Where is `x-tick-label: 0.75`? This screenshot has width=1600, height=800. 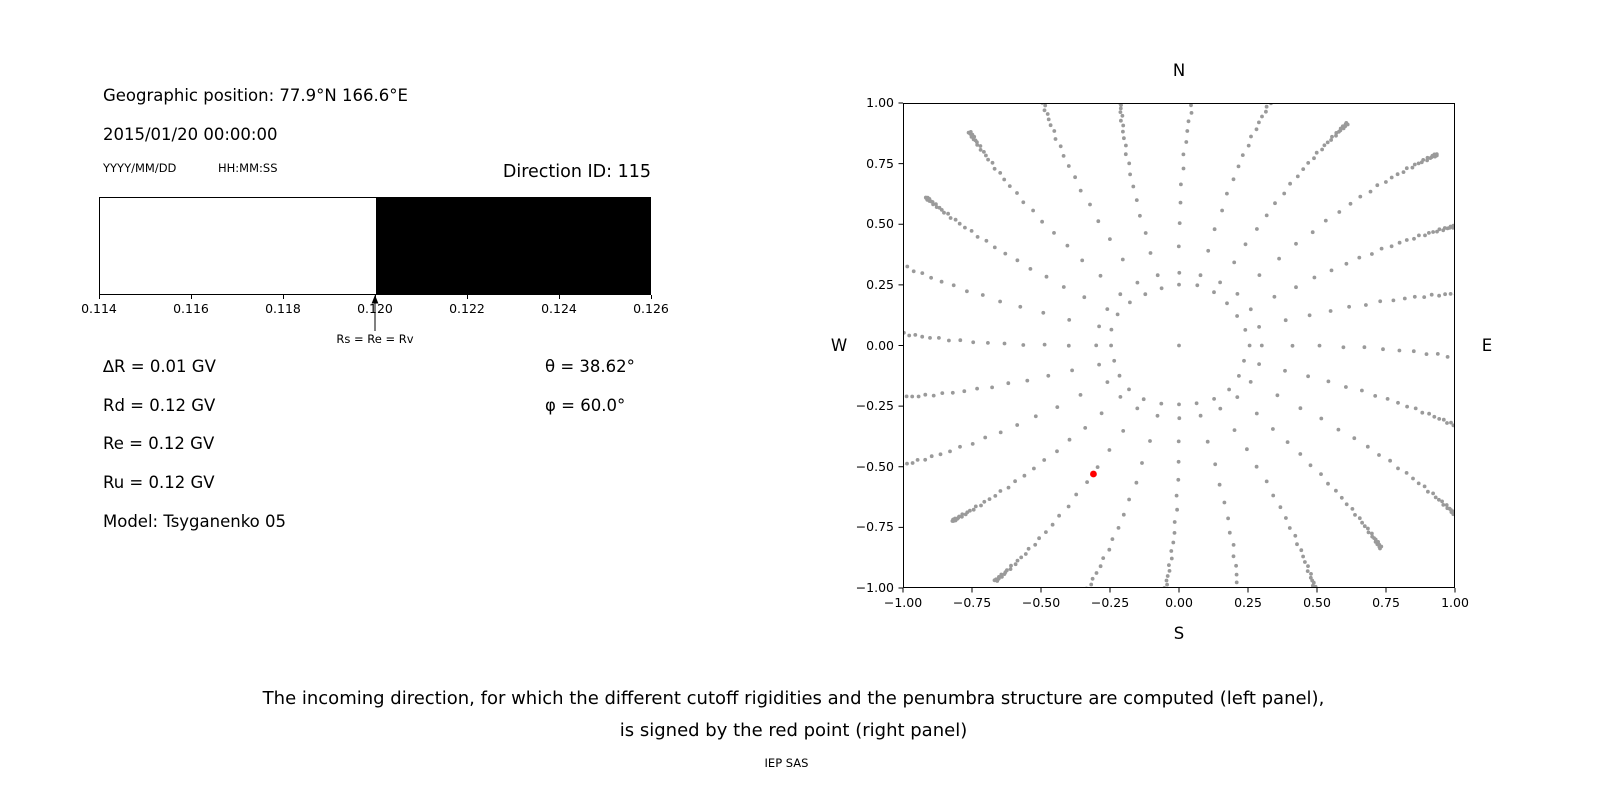
x-tick-label: 0.75 is located at coordinates (1386, 602).